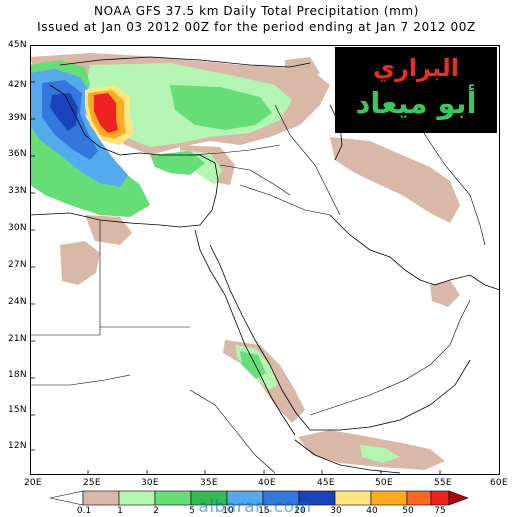 Image resolution: width=513 pixels, height=517 pixels. I want to click on precip-region-cyprus-green, so click(177, 163).